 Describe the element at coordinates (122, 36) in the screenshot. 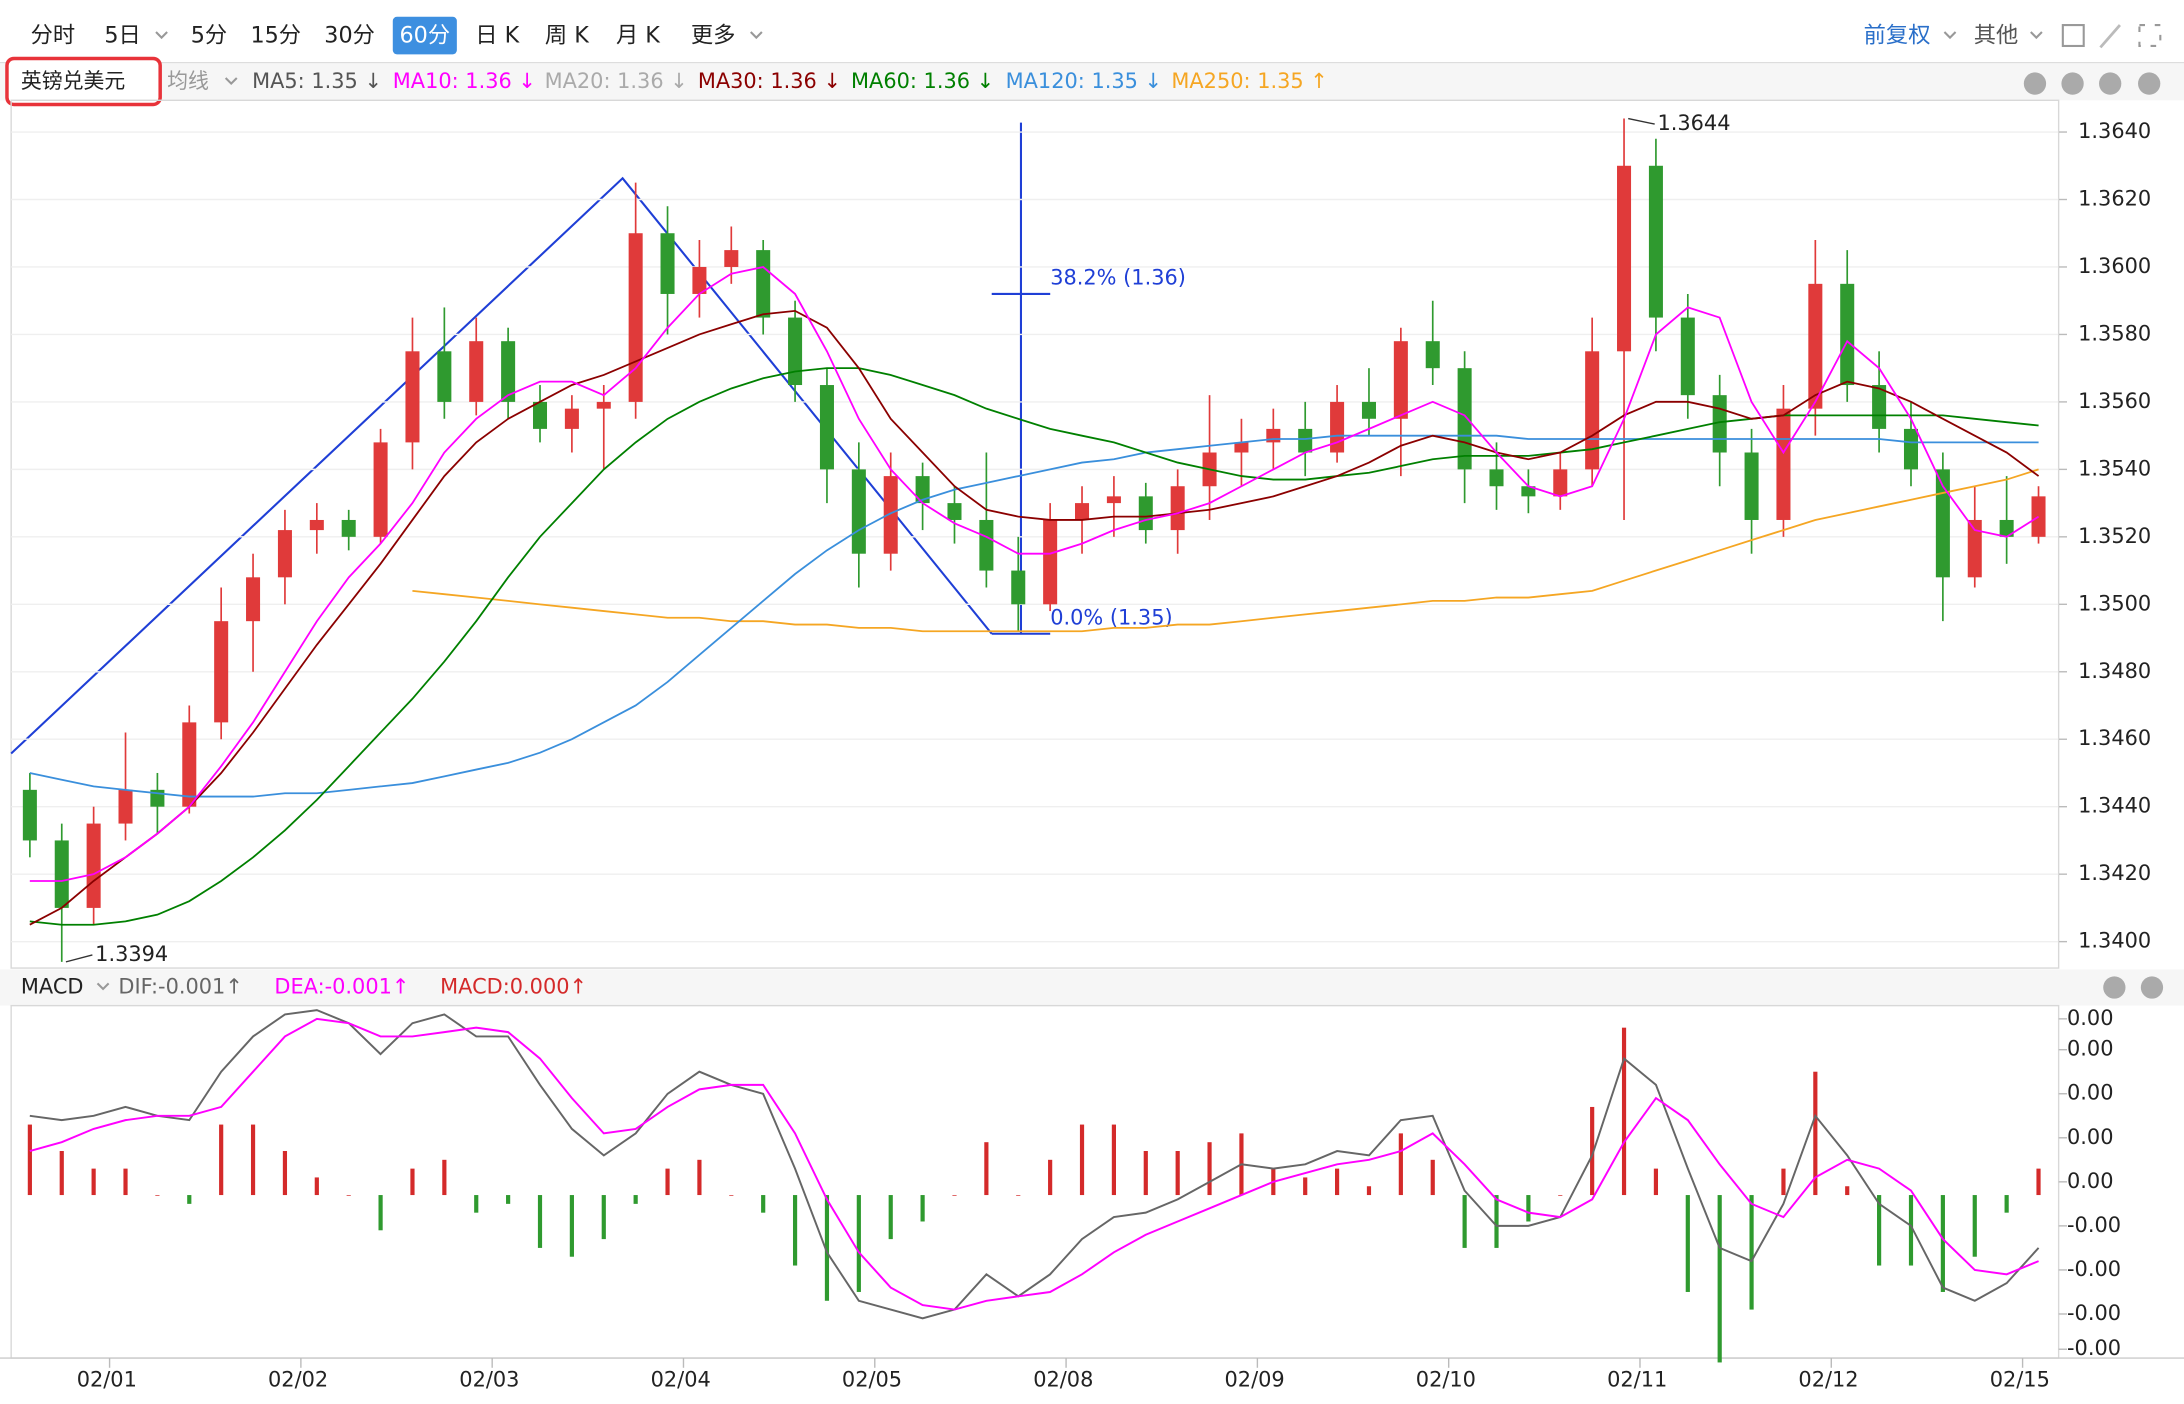

I see `tab: 5日` at that location.